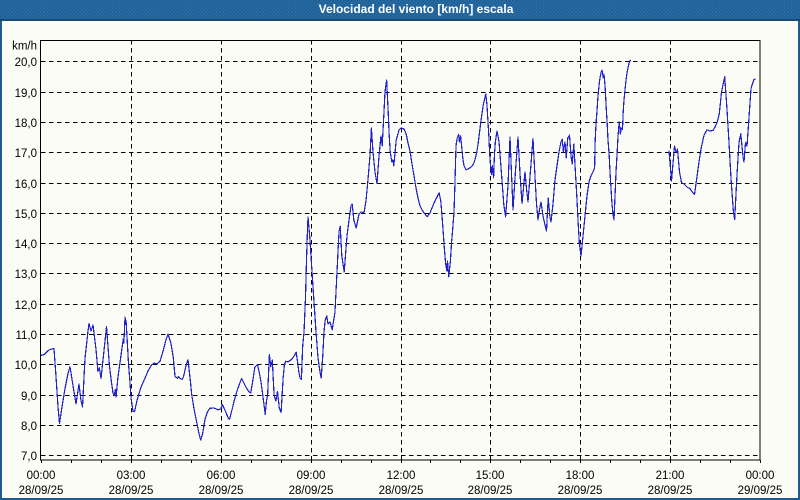 Image resolution: width=800 pixels, height=500 pixels. I want to click on svg-text: 11,0, so click(26, 336).